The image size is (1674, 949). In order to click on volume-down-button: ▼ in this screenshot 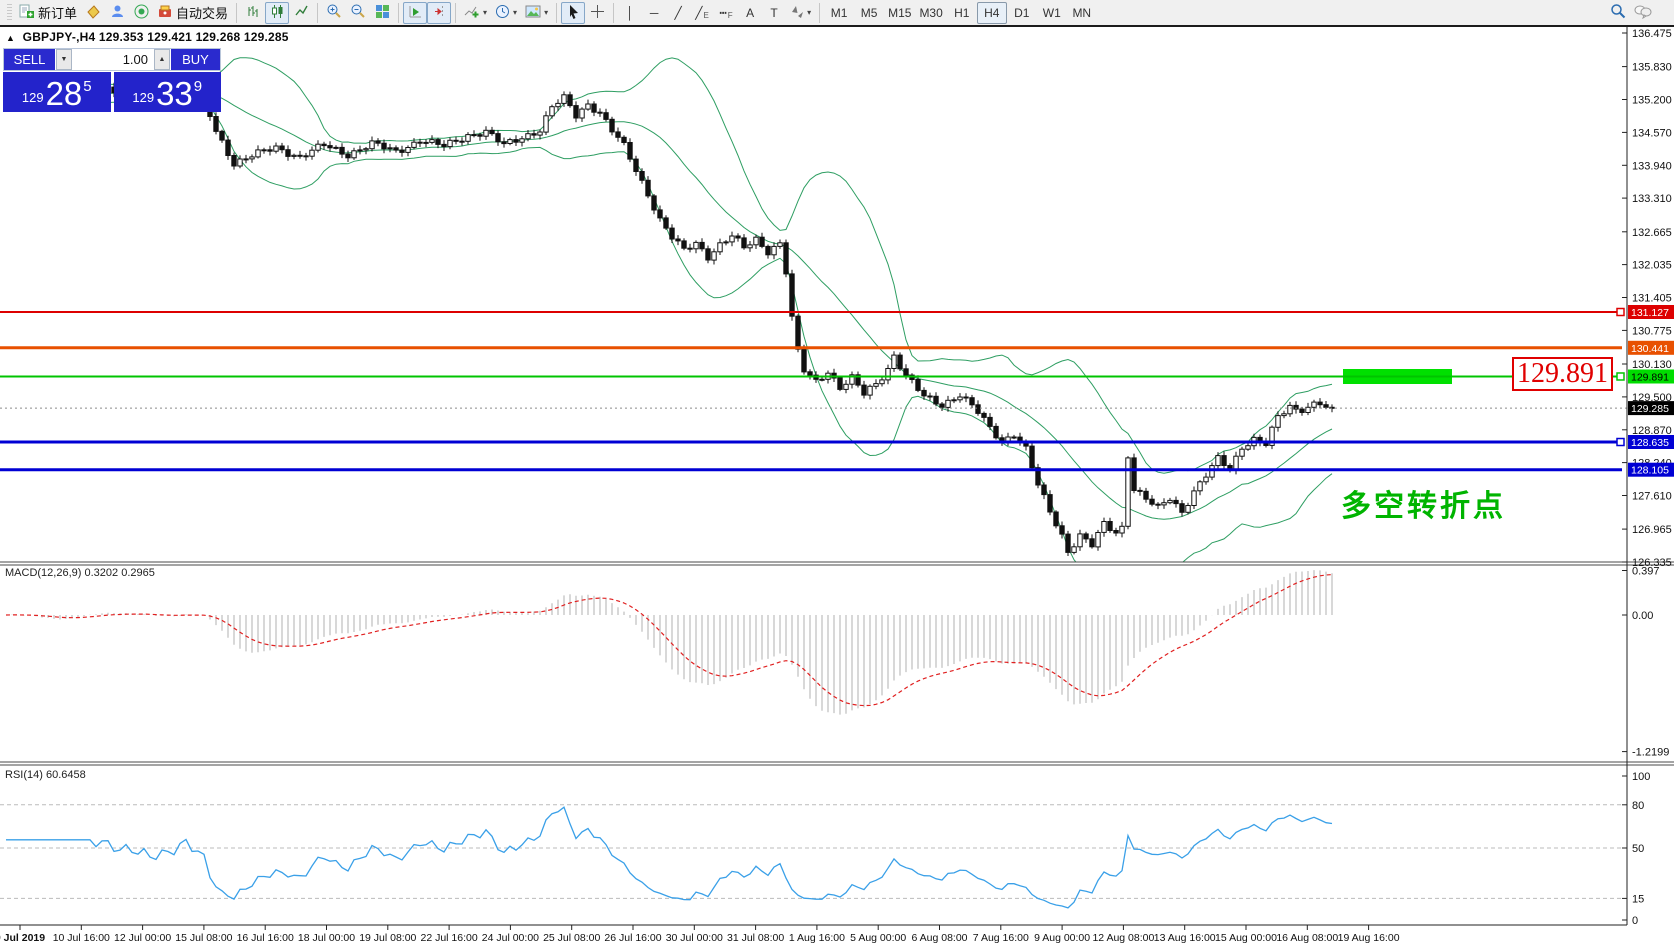, I will do `click(64, 59)`.